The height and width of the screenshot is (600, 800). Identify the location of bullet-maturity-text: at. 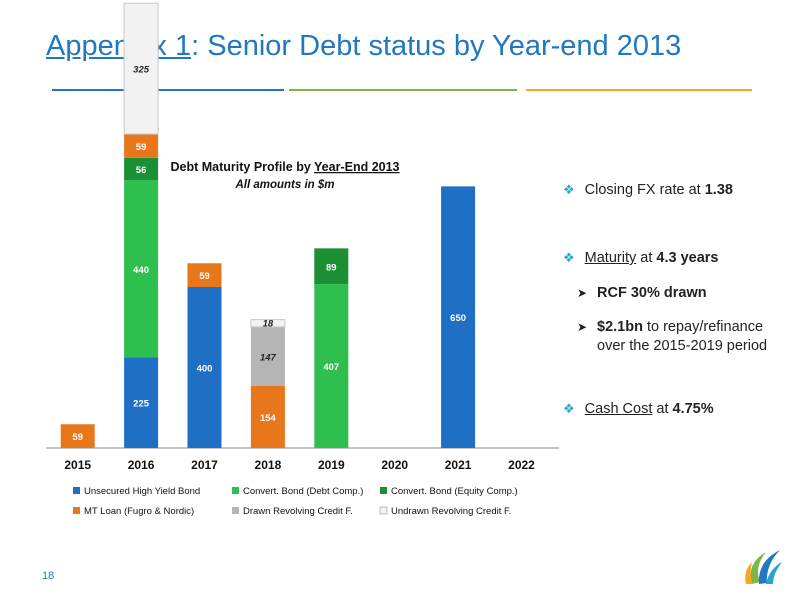
(646, 258).